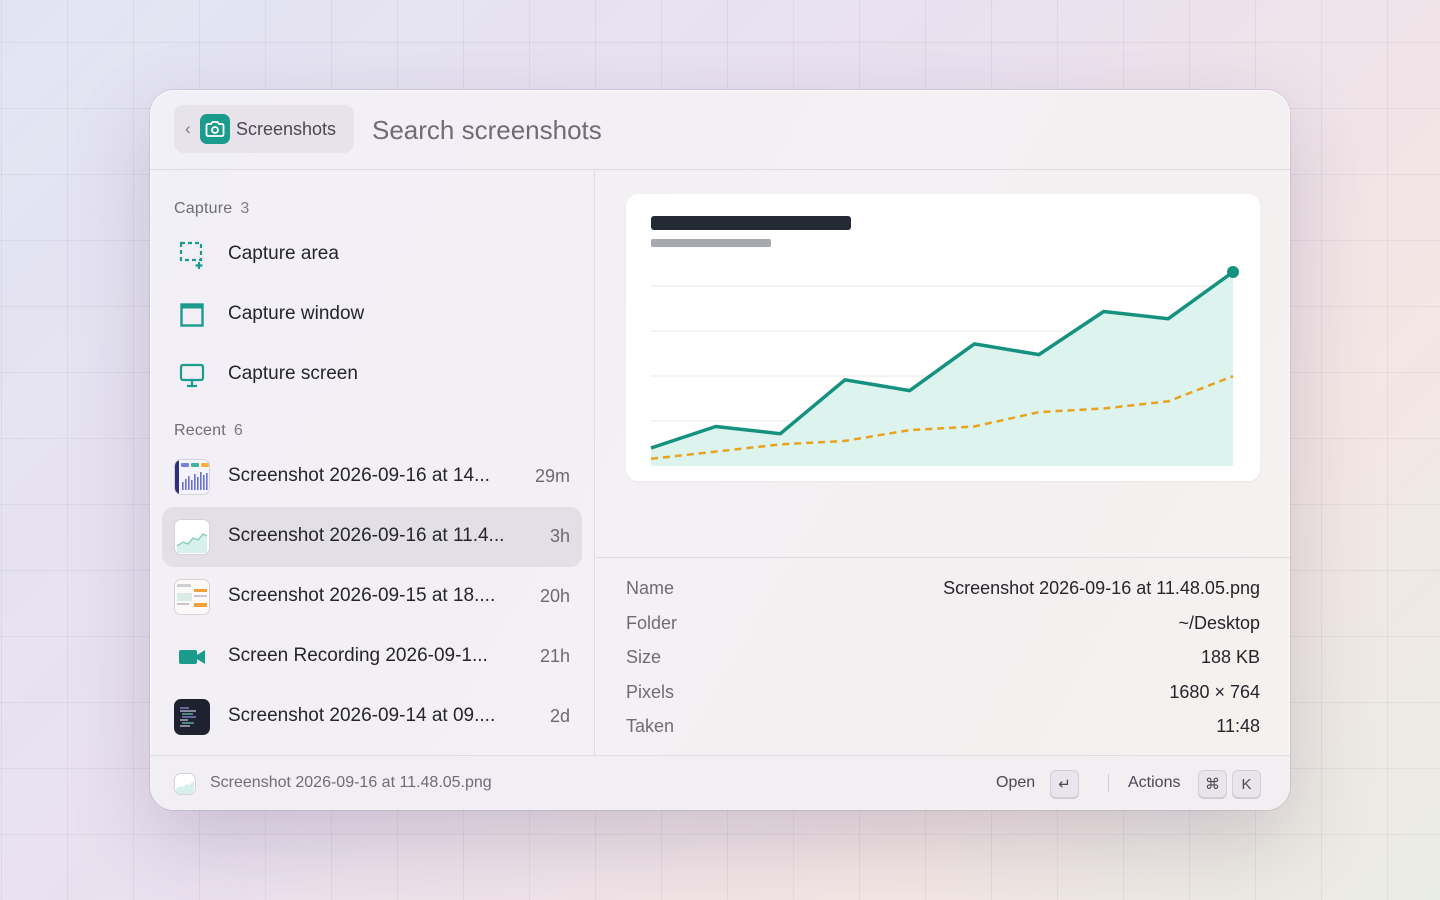 Image resolution: width=1440 pixels, height=900 pixels. Describe the element at coordinates (185, 784) in the screenshot. I see `selected-file-thumbnail` at that location.